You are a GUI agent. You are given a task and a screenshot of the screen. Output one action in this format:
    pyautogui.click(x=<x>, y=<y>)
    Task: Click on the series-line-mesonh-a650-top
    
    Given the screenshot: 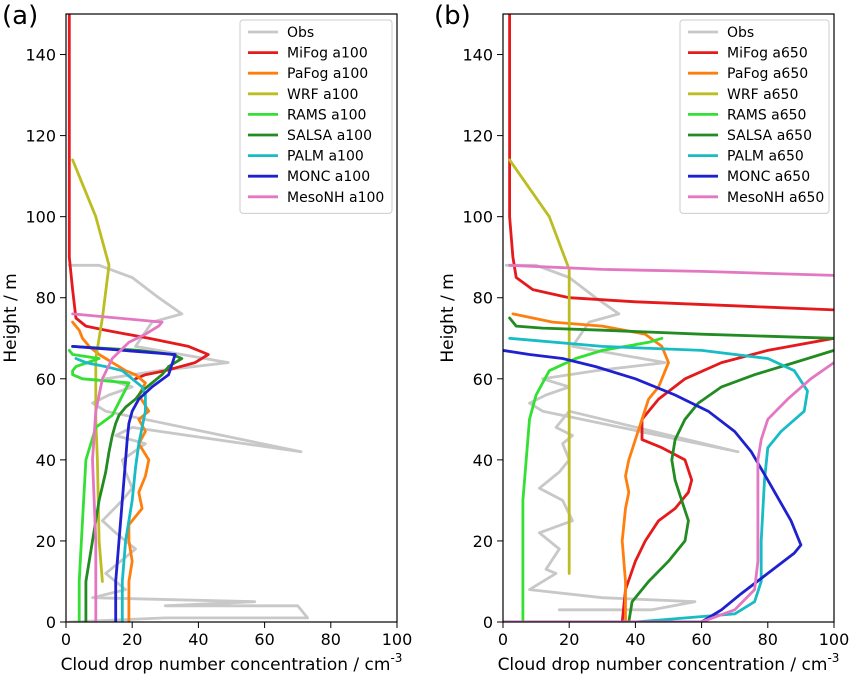 What is the action you would take?
    pyautogui.click(x=671, y=270)
    